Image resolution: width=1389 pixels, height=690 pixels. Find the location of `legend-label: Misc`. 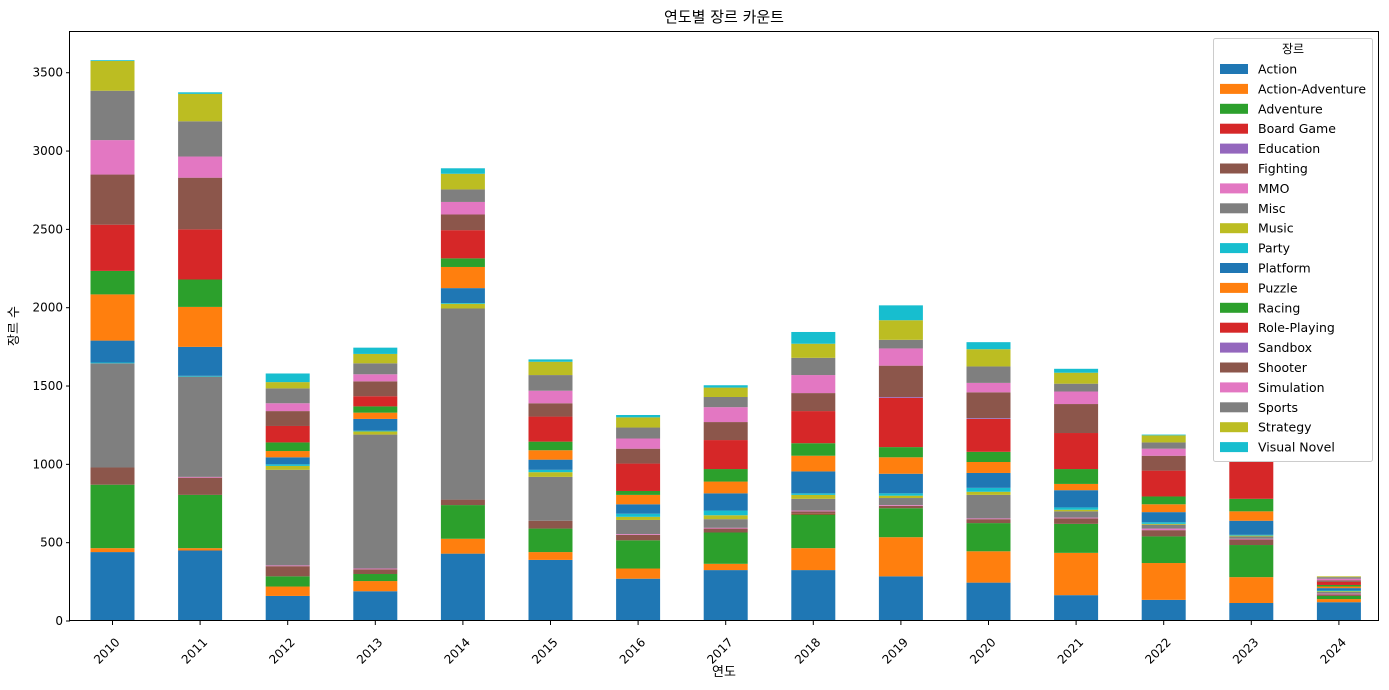

legend-label: Misc is located at coordinates (1272, 208).